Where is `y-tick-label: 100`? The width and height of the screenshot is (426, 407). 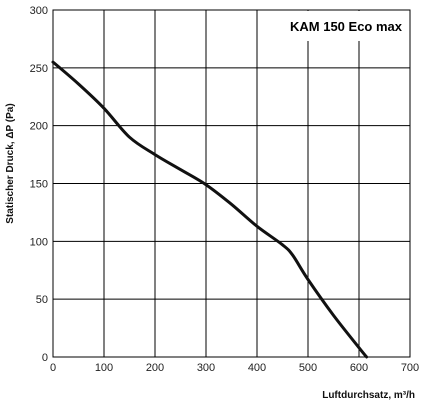
y-tick-label: 100 is located at coordinates (39, 242).